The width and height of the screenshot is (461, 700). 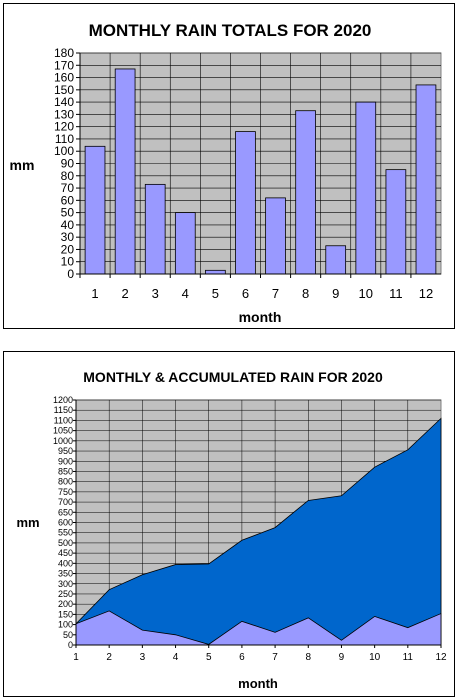 I want to click on y-tick-label: 140, so click(x=64, y=102).